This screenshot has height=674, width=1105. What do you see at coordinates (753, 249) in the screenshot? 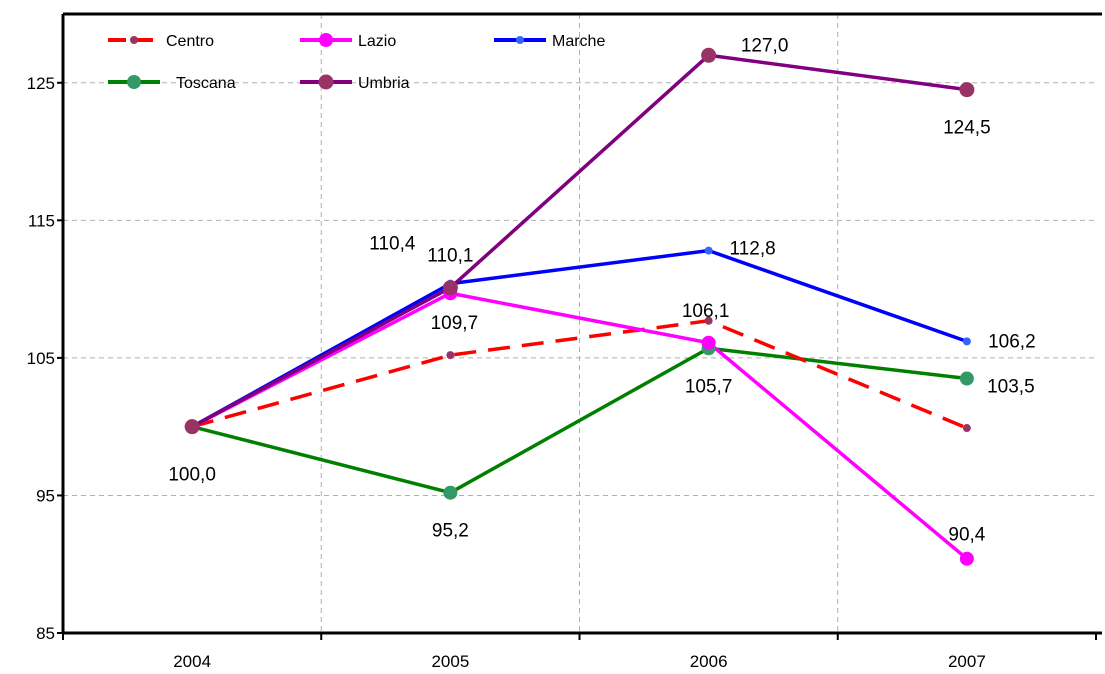
I see `data-label-marche-2006: 112,8` at bounding box center [753, 249].